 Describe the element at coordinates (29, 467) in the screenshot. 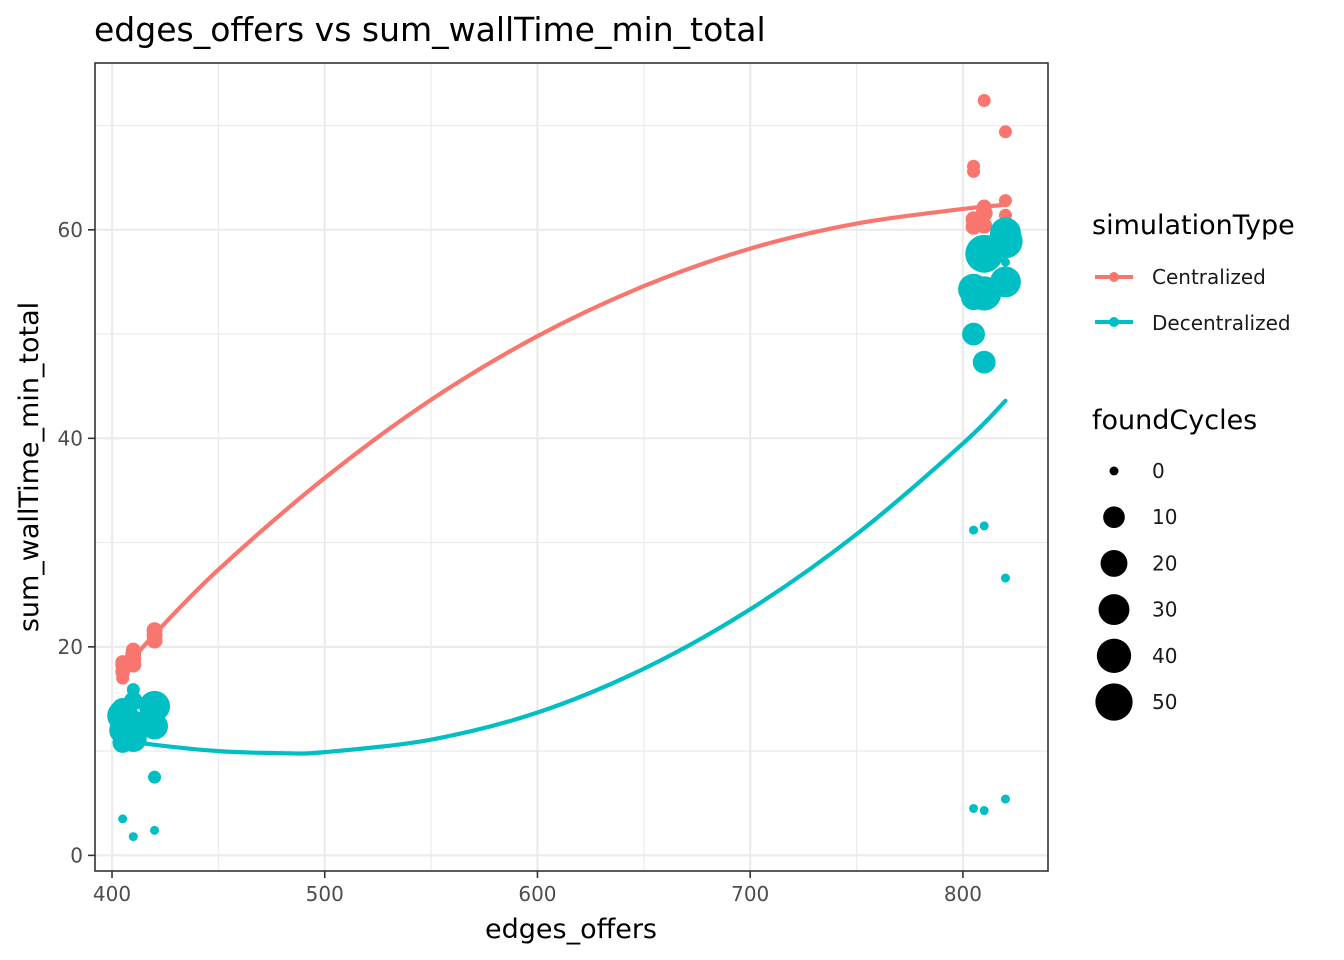

I see `y-axis-label: sum_wallTime_min_total` at that location.